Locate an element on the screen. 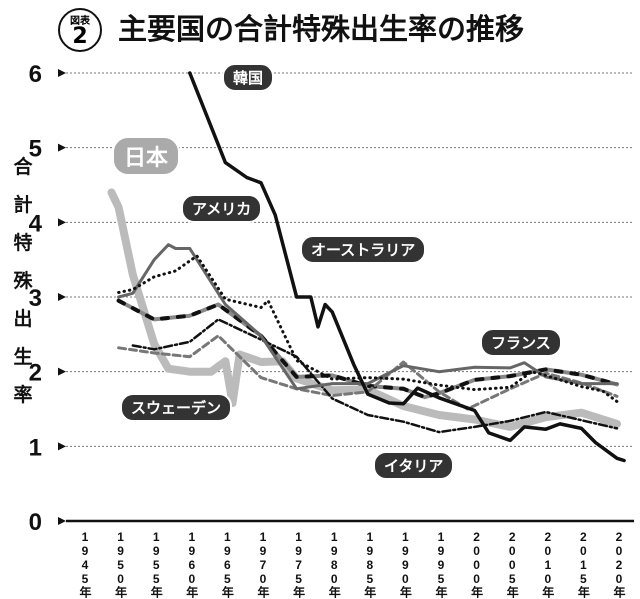 Image resolution: width=640 pixels, height=599 pixels. y-tick-label: 1 is located at coordinates (35, 447).